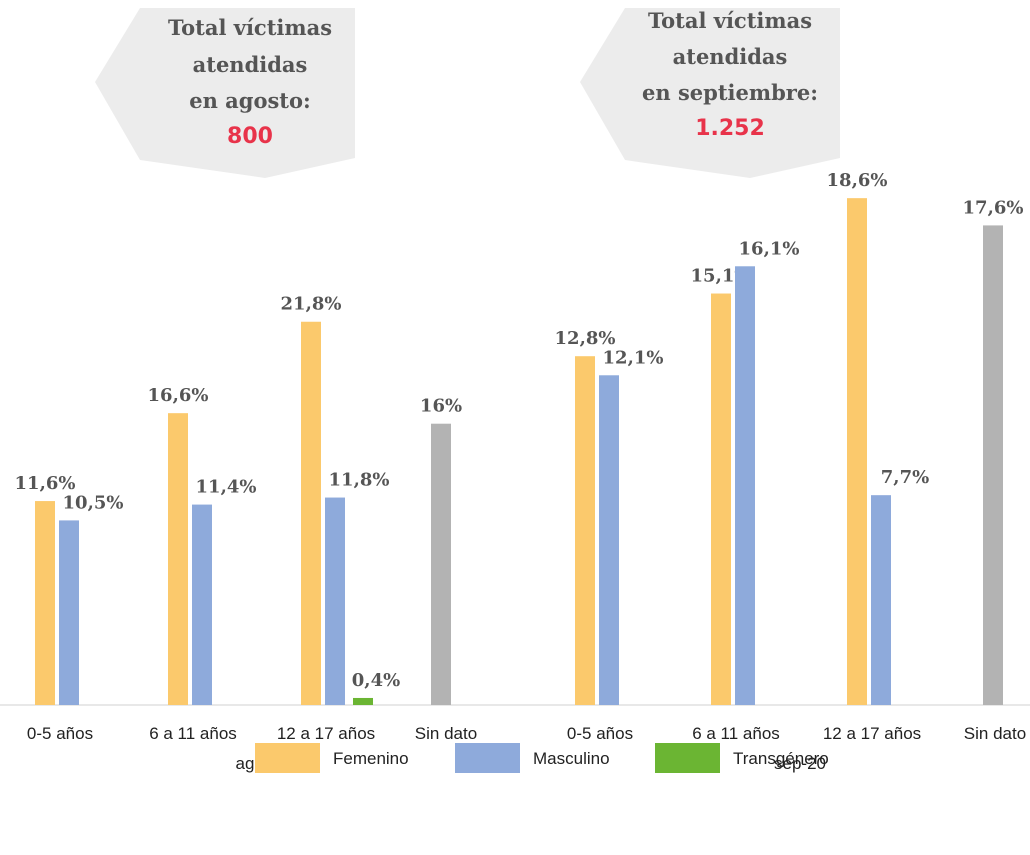 Image resolution: width=1030 pixels, height=855 pixels. Describe the element at coordinates (250, 100) in the screenshot. I see `callout-text: en agosto:` at that location.